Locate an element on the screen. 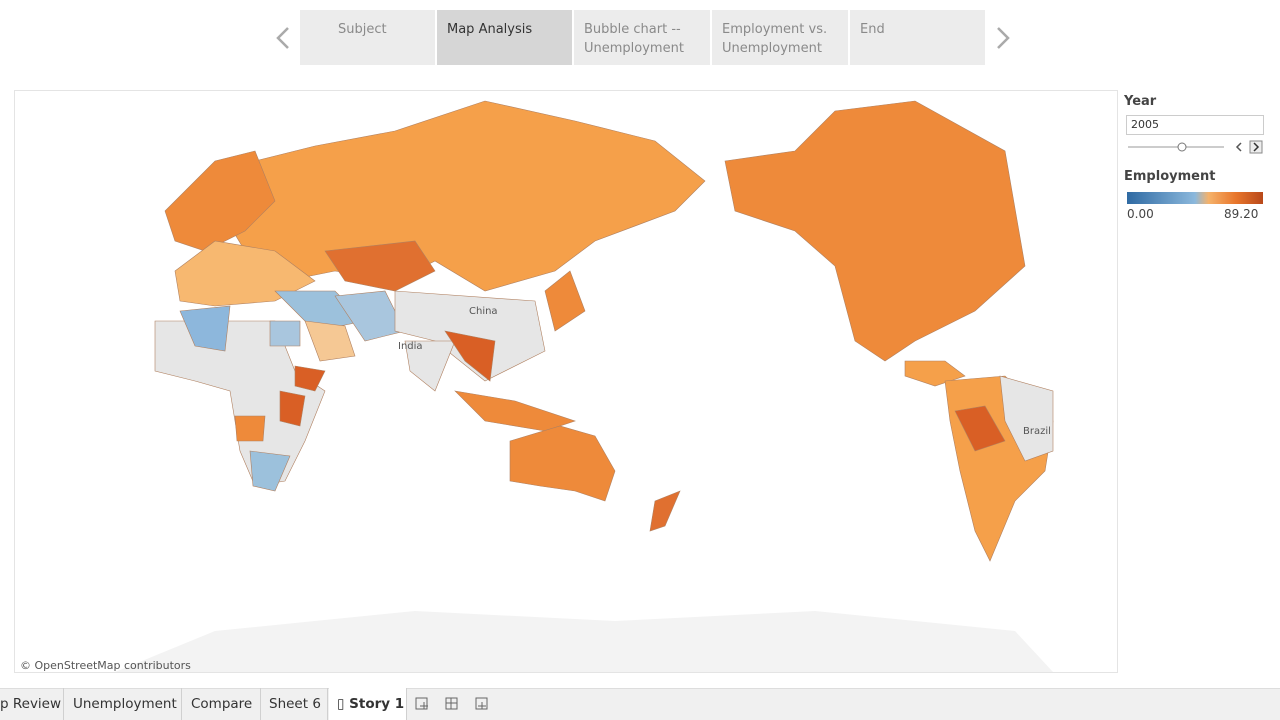  tab-label: Subject is located at coordinates (362, 29).